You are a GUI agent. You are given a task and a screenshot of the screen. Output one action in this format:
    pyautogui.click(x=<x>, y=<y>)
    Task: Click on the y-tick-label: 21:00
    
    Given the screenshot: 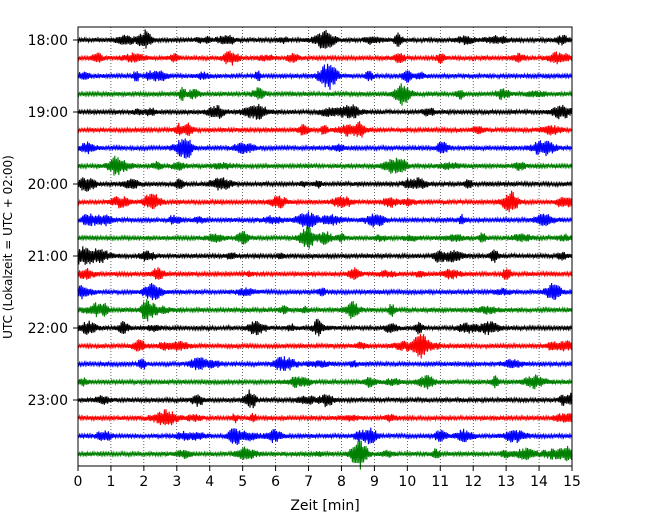 What is the action you would take?
    pyautogui.click(x=48, y=257)
    